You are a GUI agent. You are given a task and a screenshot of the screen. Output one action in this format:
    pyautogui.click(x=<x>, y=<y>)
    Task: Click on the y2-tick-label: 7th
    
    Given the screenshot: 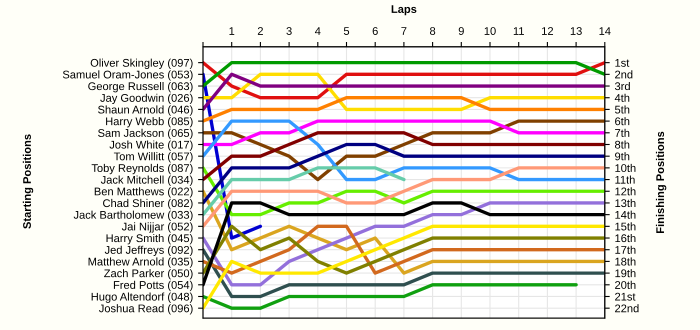 What is the action you would take?
    pyautogui.click(x=622, y=132)
    